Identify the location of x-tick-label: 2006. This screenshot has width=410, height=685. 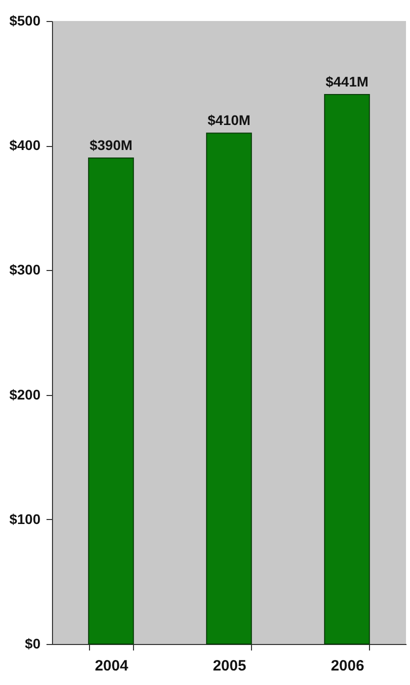
(347, 666).